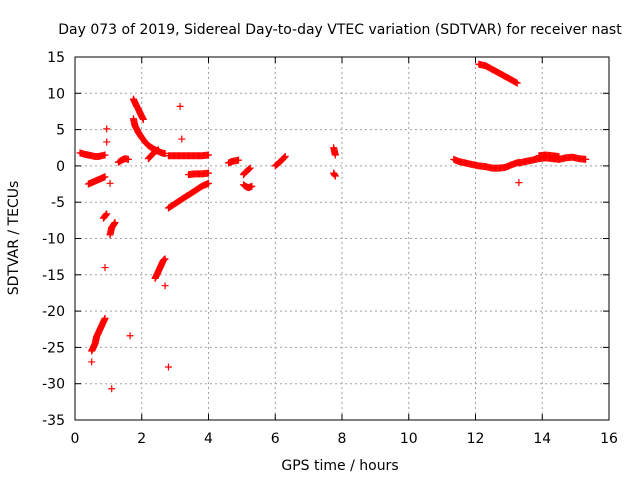 This screenshot has width=640, height=480. What do you see at coordinates (141, 439) in the screenshot?
I see `x-tick-label: 2` at bounding box center [141, 439].